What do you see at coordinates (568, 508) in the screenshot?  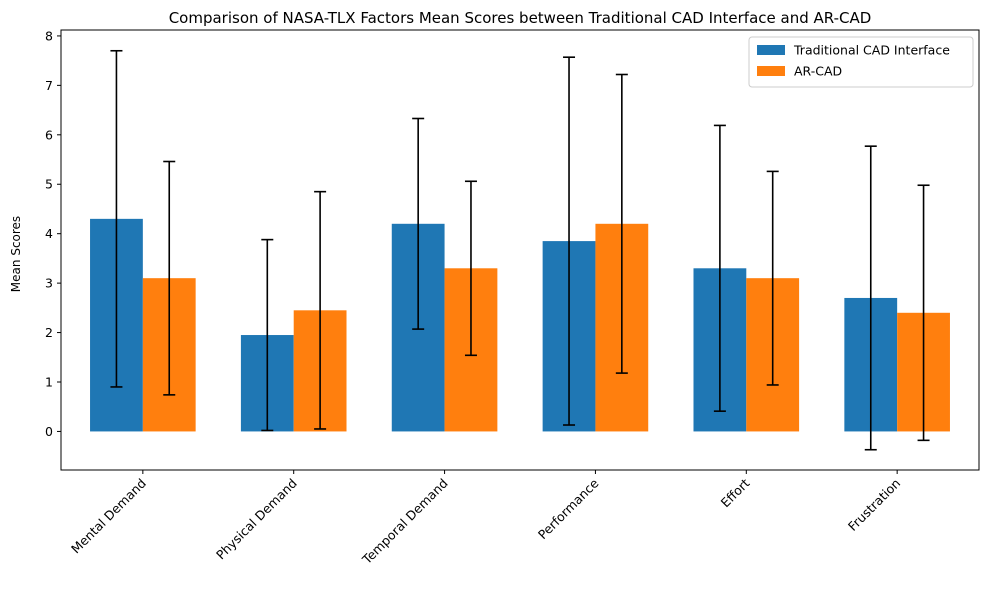 I see `x-tick-label: Performance` at bounding box center [568, 508].